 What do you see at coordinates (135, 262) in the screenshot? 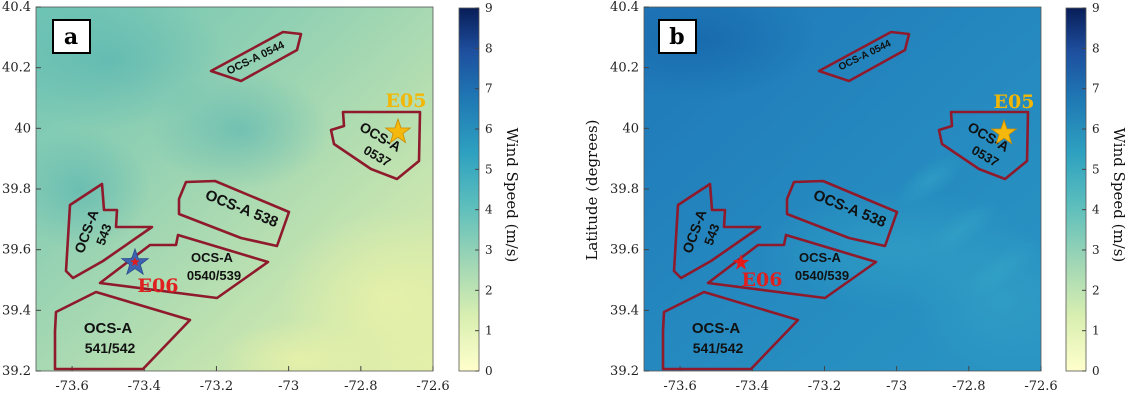
I see `e06-inner-star-icon` at bounding box center [135, 262].